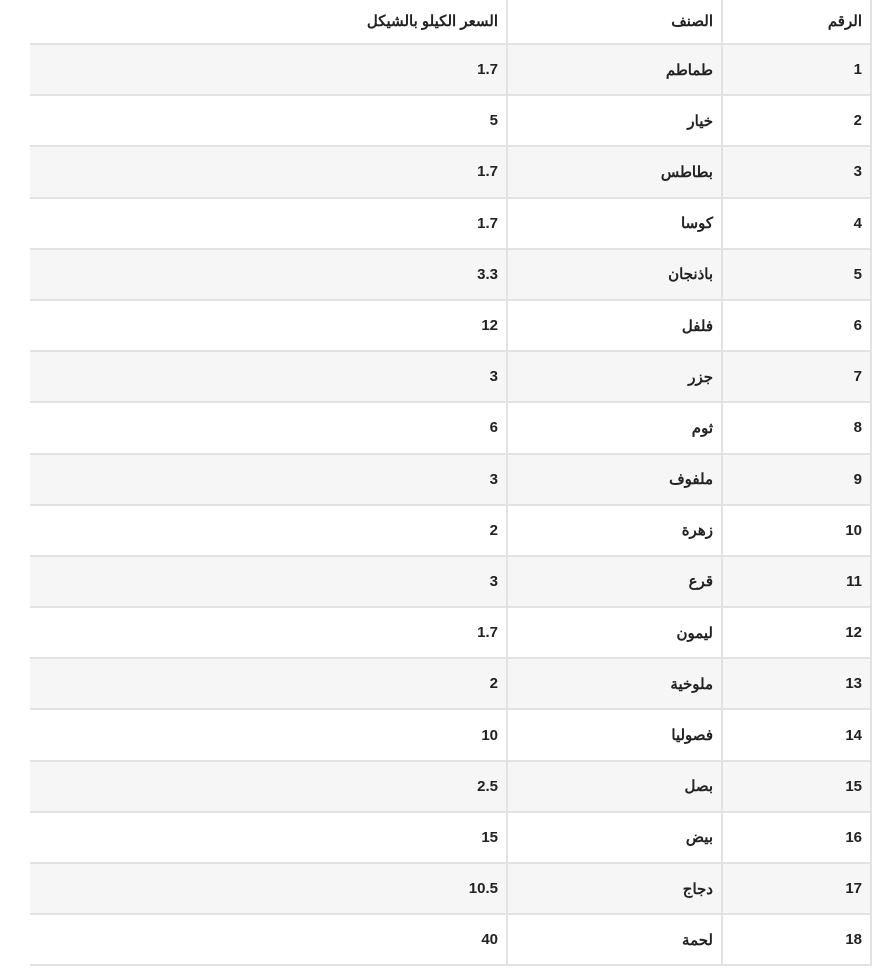 The image size is (877, 969). I want to click on table-row: 3 بطاطس 1.7, so click(451, 172).